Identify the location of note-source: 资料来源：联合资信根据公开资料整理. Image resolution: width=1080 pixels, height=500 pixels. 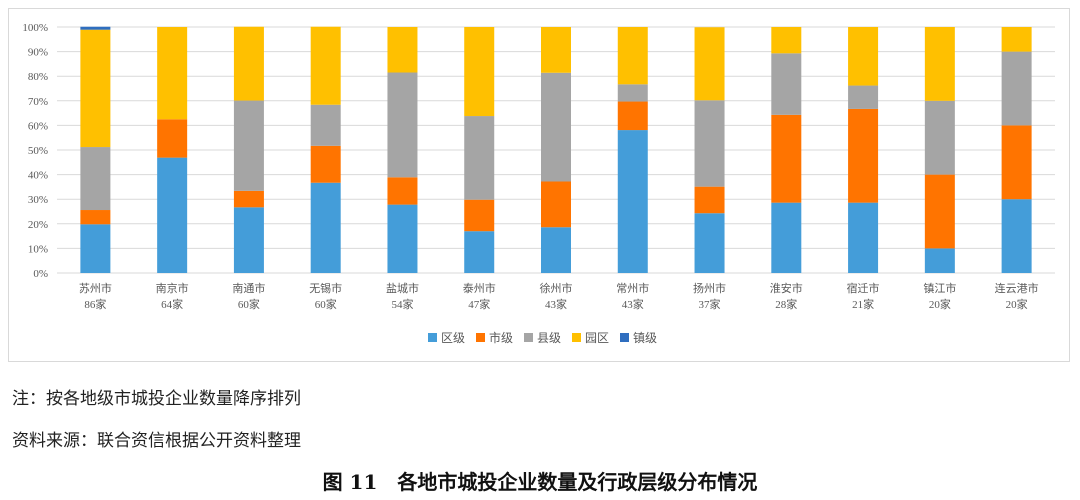
(156, 441).